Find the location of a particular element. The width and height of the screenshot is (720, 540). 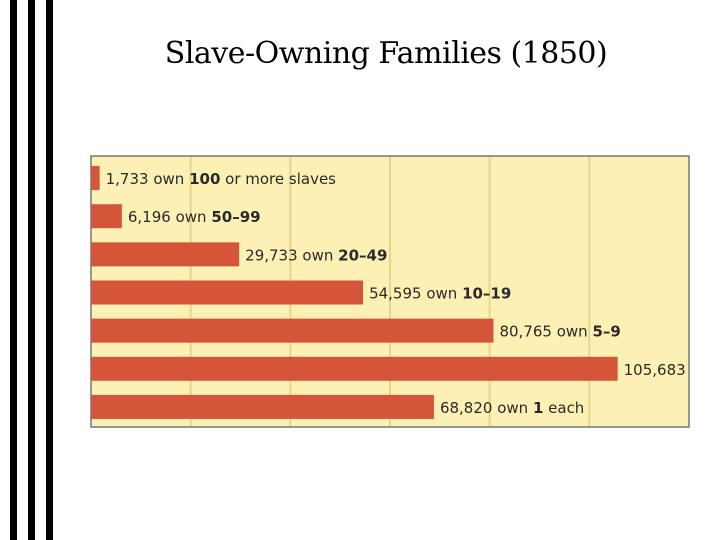

bar-label-2: 29,733 own 20–49 is located at coordinates (316, 255).